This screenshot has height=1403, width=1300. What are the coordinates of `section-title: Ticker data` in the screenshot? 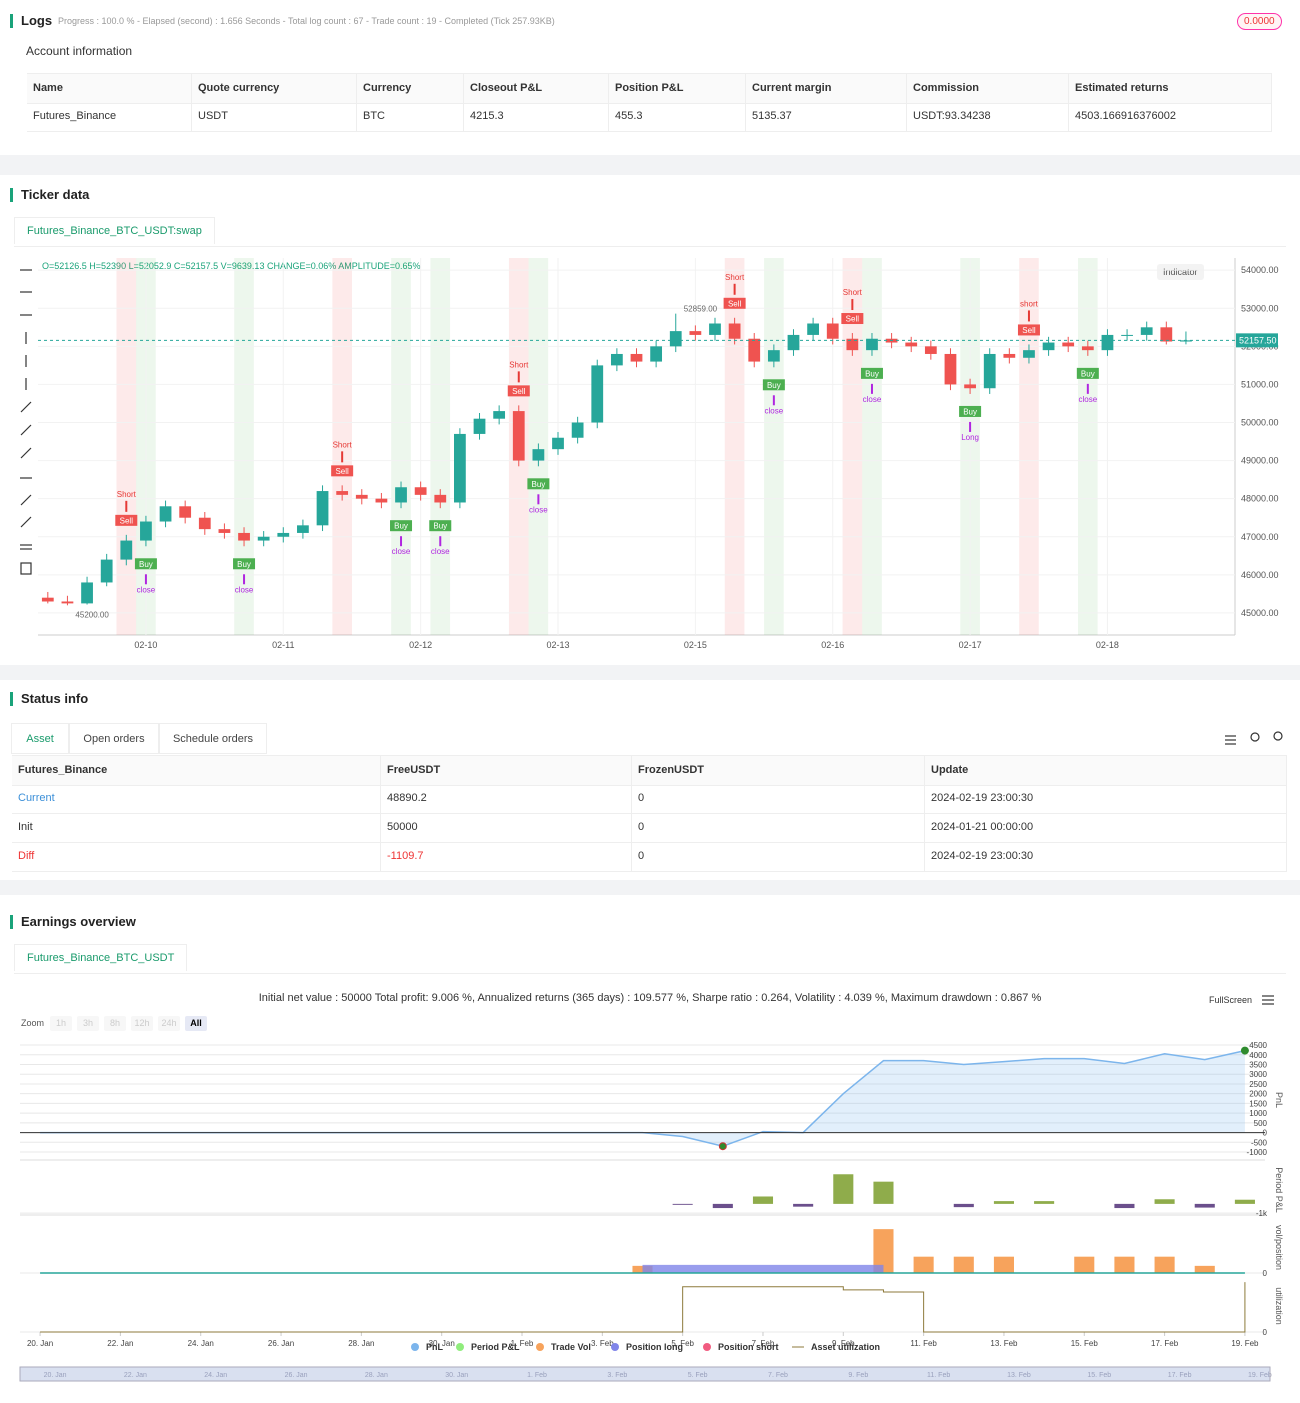 It's located at (49, 195).